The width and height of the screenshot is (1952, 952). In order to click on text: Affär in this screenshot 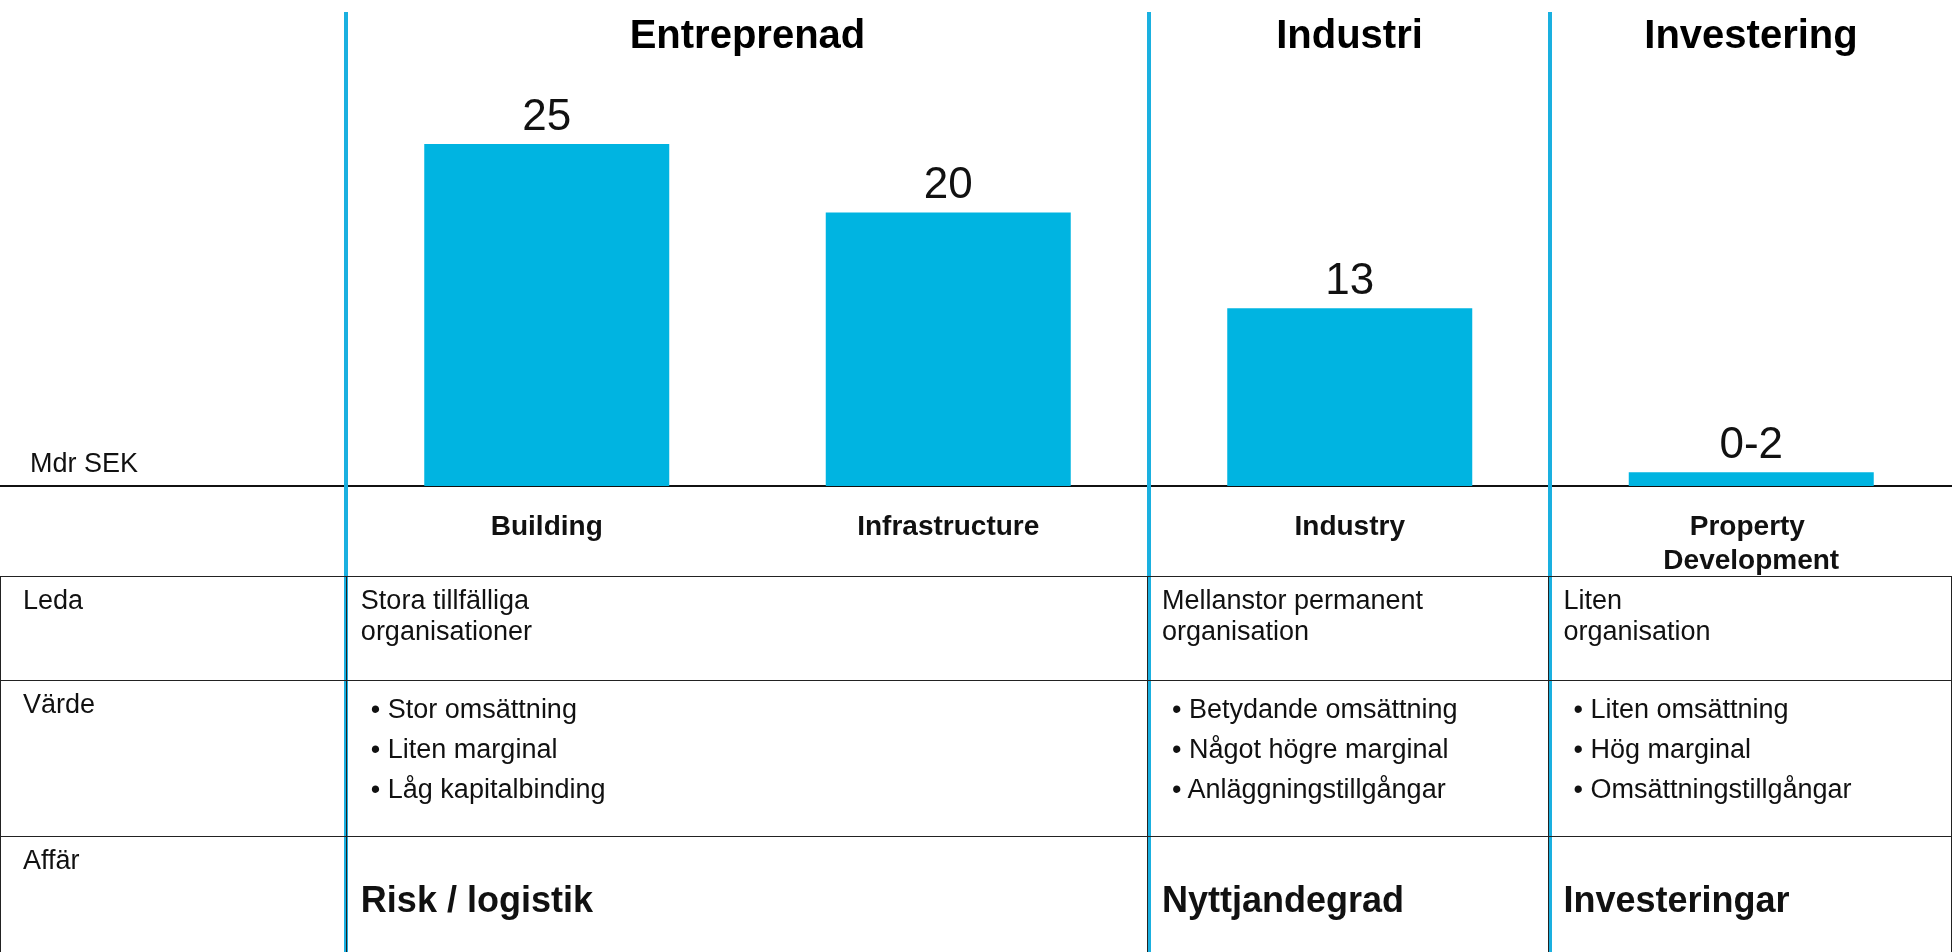, I will do `click(173, 894)`.